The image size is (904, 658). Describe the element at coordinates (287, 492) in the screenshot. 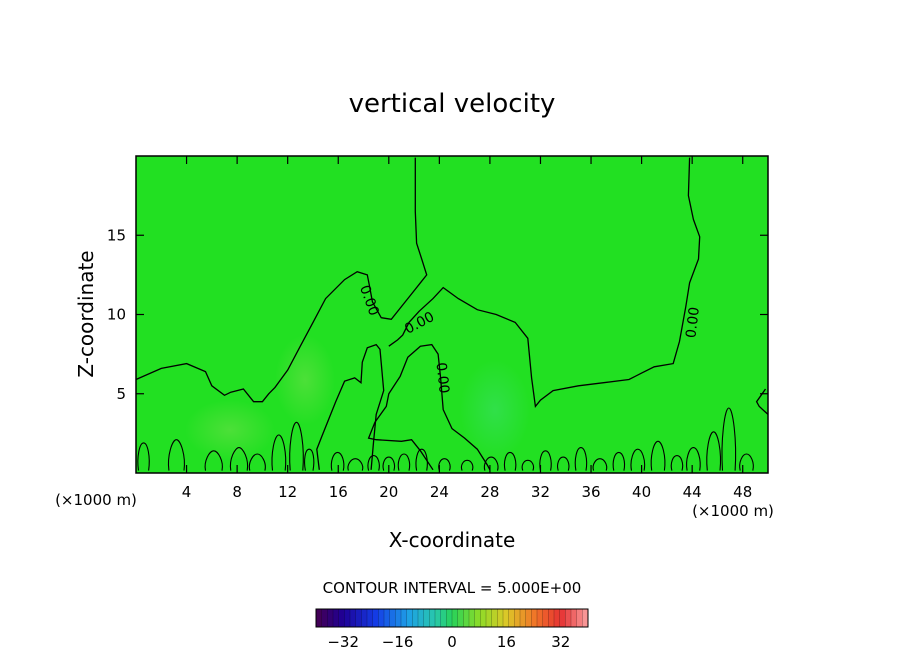

I see `x-tick-label: 12` at that location.